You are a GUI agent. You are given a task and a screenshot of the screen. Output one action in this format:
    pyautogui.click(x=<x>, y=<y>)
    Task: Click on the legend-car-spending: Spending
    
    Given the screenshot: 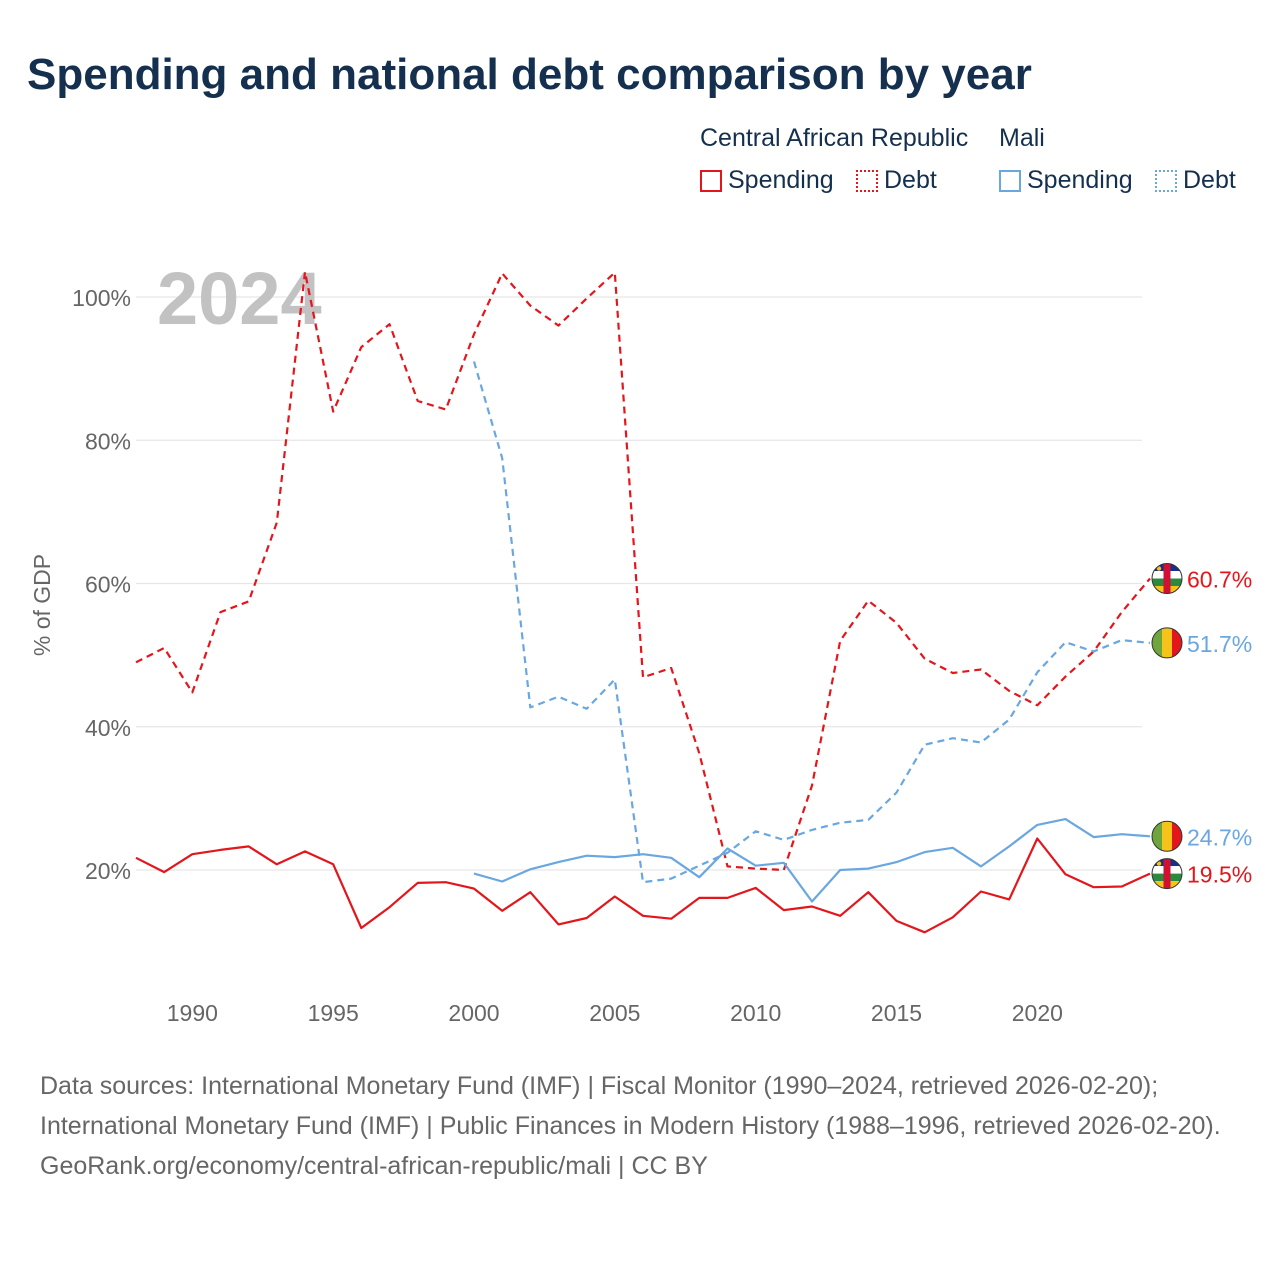 What is the action you would take?
    pyautogui.click(x=767, y=180)
    